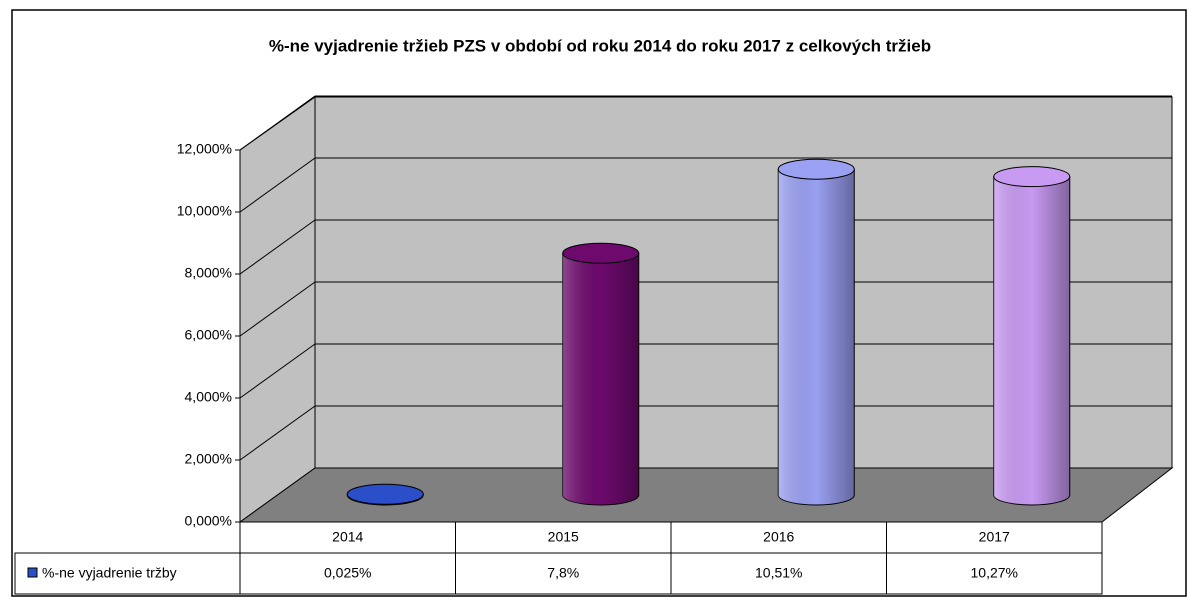  Describe the element at coordinates (208, 335) in the screenshot. I see `y-tick-label: 6,000%` at that location.